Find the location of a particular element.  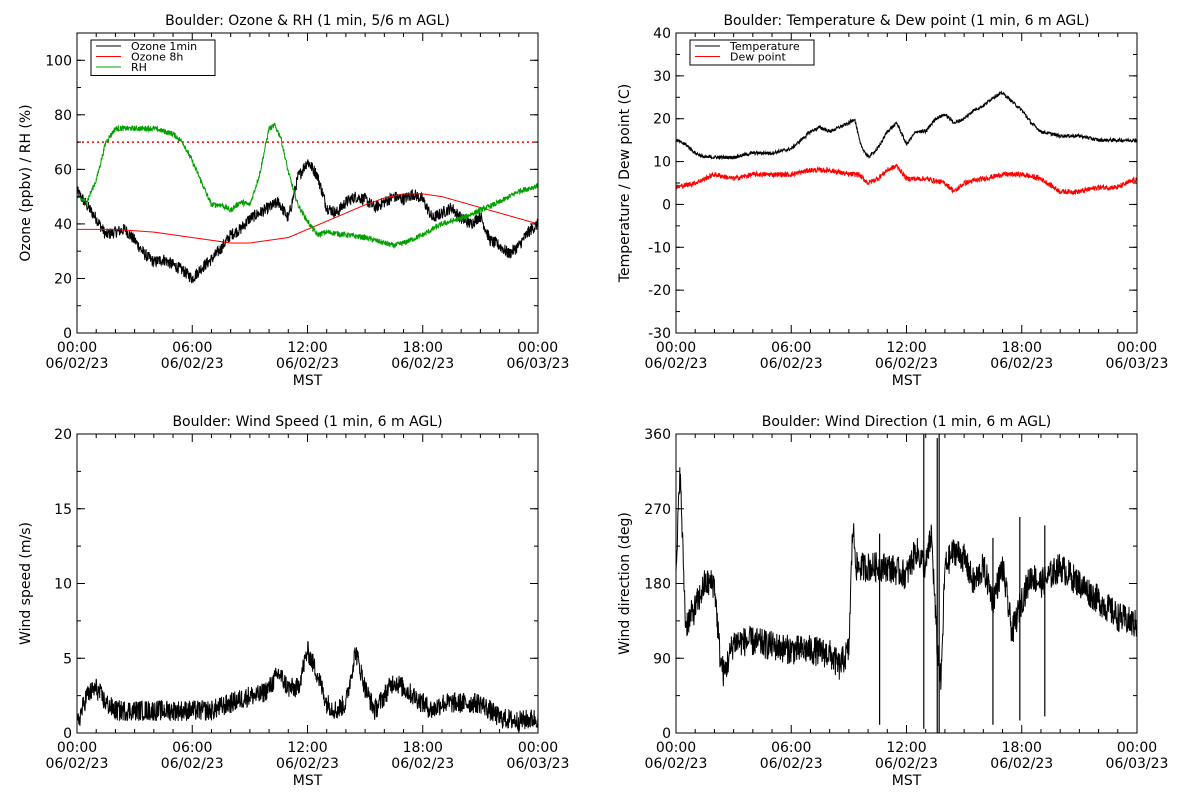

y-tick-label: 180 is located at coordinates (657, 585).